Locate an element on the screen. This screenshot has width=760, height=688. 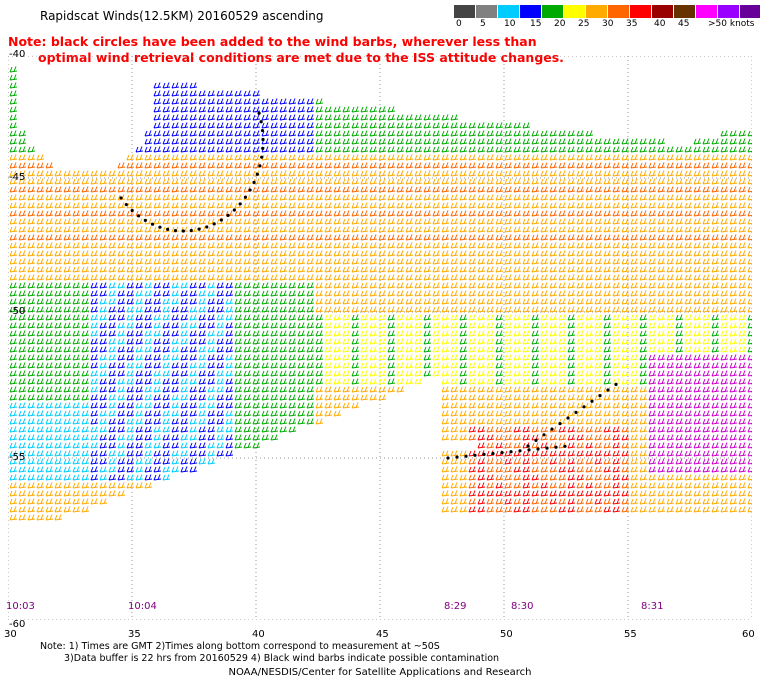
time-label-831: 8:31 is located at coordinates (652, 606).